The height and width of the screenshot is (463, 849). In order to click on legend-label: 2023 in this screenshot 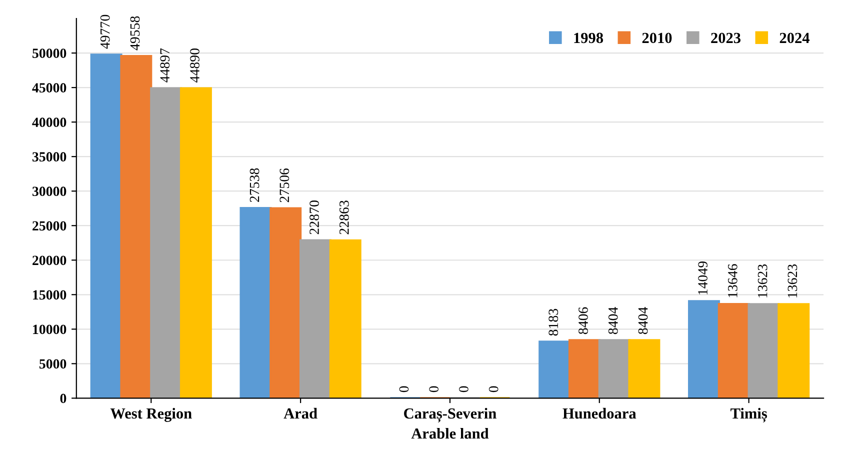, I will do `click(726, 38)`.